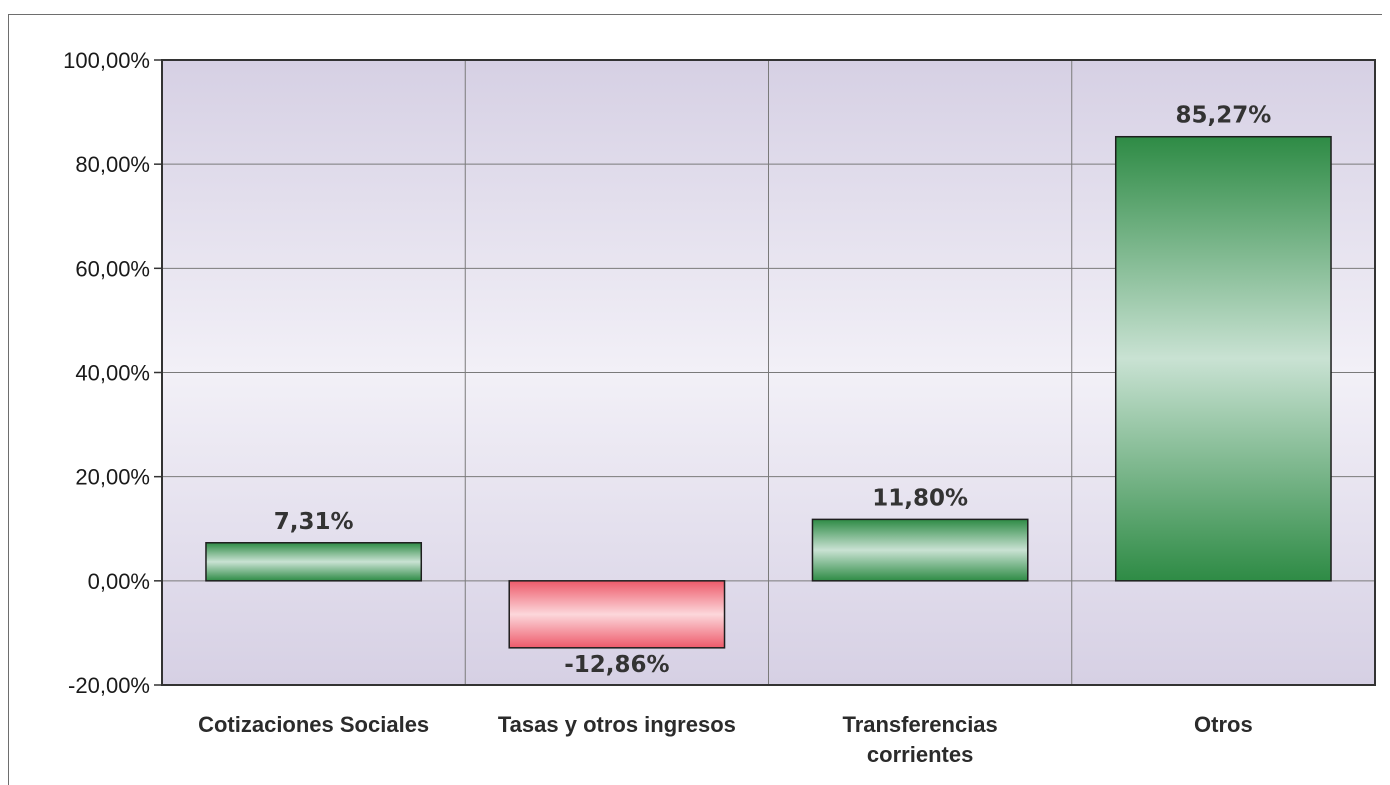  I want to click on category-label: Otros, so click(1223, 724).